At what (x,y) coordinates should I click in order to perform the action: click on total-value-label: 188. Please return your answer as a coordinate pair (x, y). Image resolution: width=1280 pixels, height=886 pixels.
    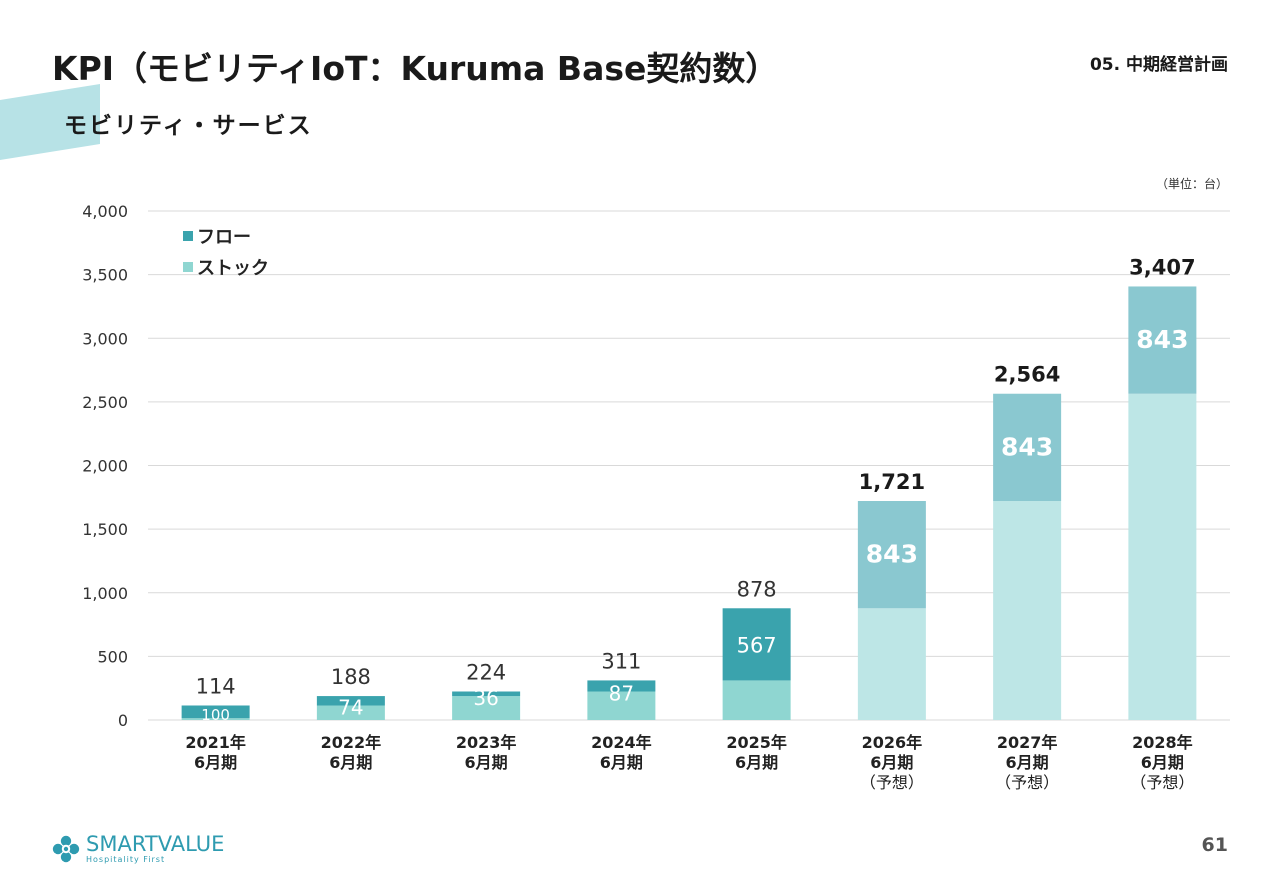
    Looking at the image, I should click on (351, 677).